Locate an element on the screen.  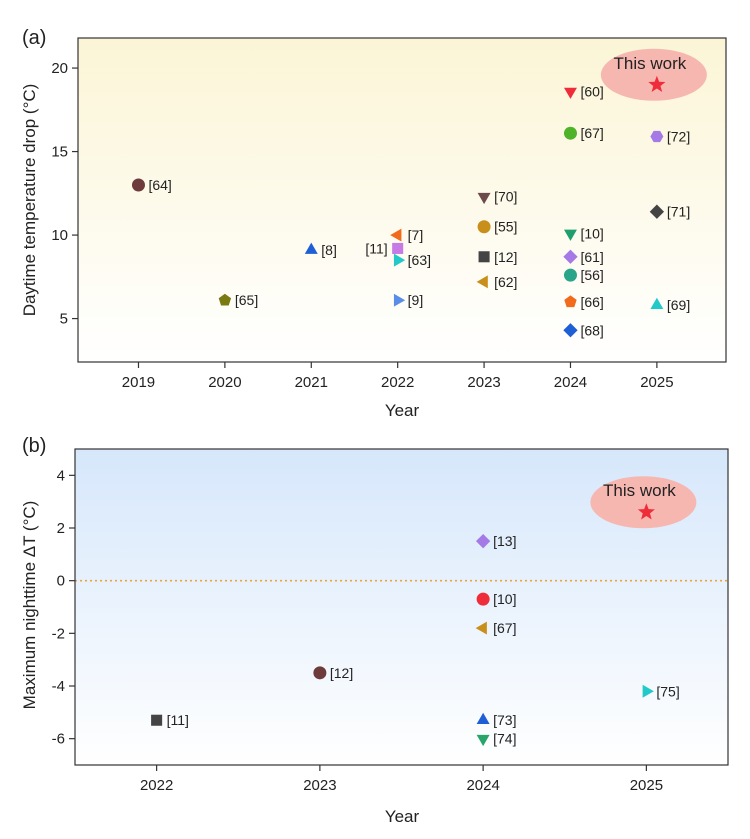
data-point-label: [61] is located at coordinates (591, 257).